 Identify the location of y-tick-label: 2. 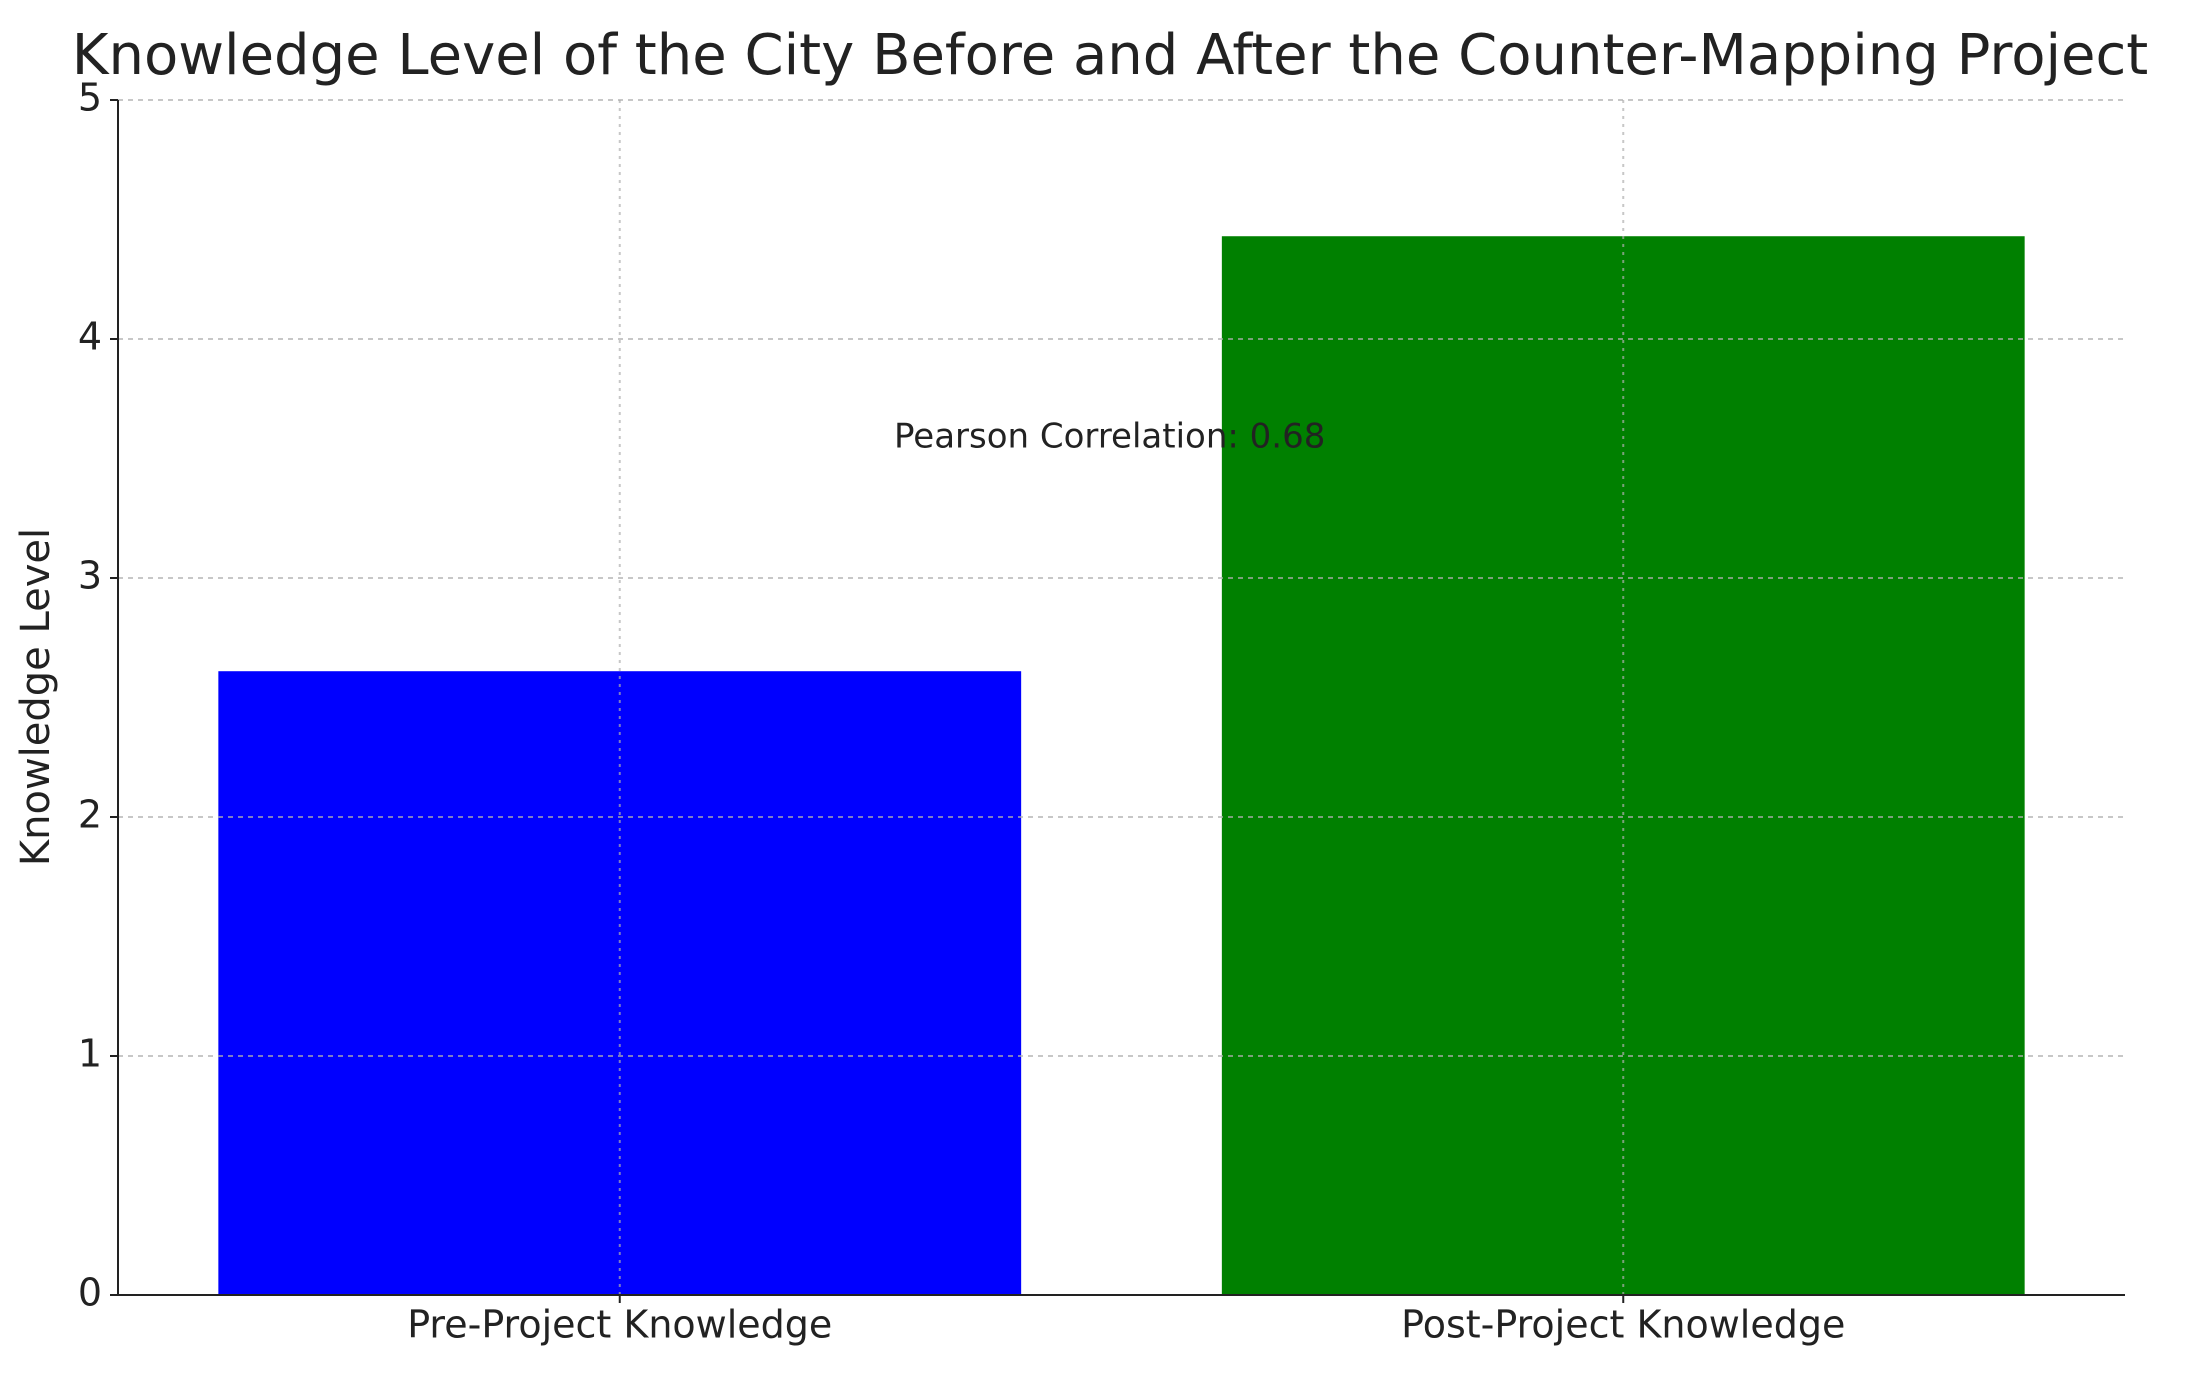
(90, 815).